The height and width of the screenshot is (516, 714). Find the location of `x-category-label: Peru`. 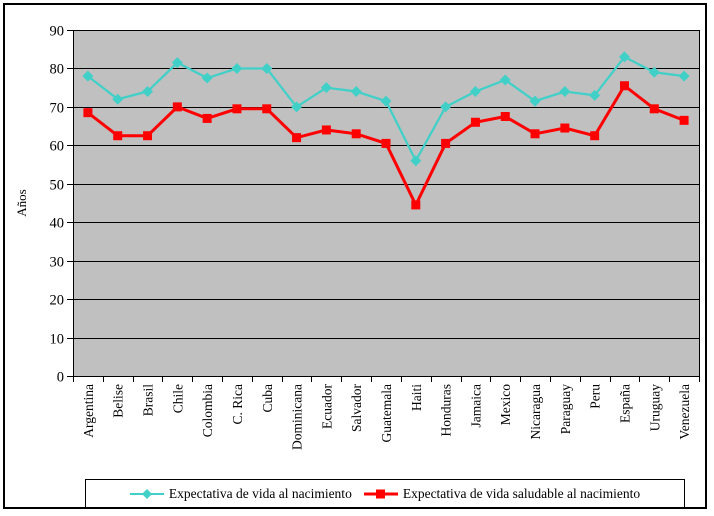

x-category-label: Peru is located at coordinates (595, 396).